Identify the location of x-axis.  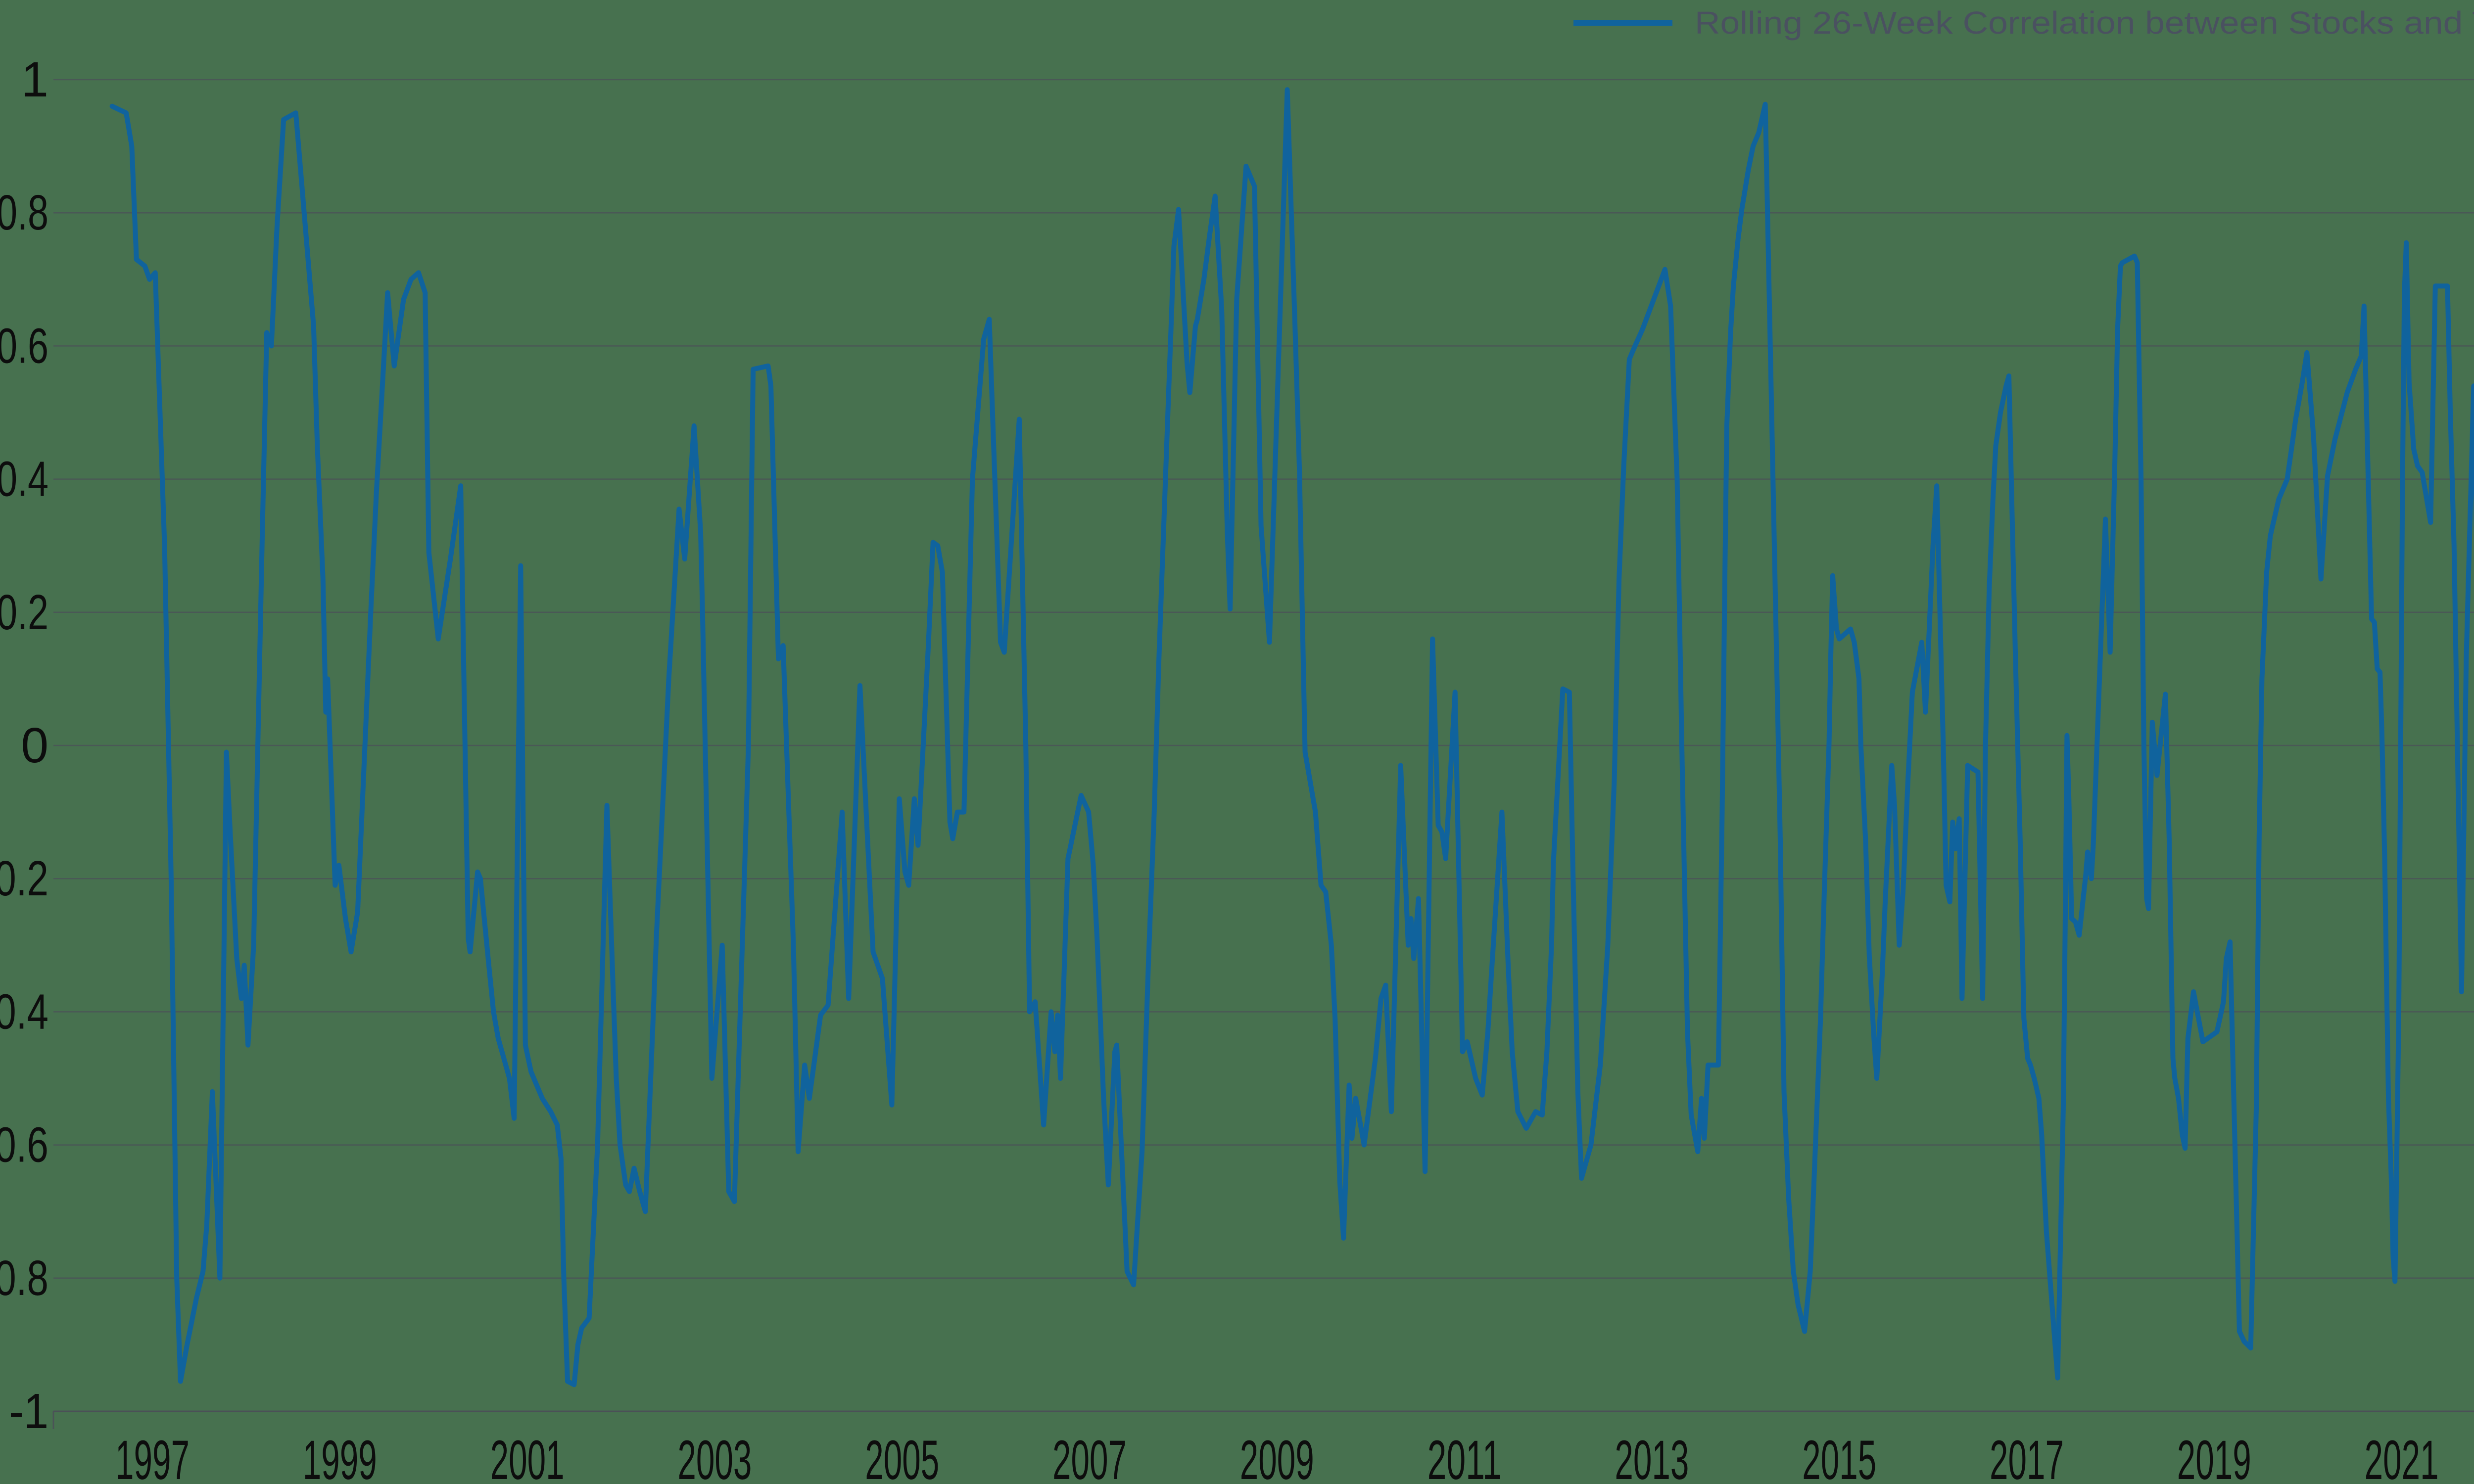
(1263, 1419).